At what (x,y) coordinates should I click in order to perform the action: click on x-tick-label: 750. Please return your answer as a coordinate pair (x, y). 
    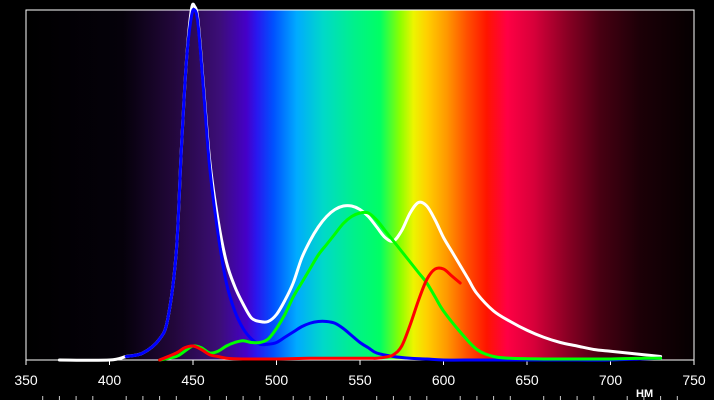
    Looking at the image, I should click on (694, 380).